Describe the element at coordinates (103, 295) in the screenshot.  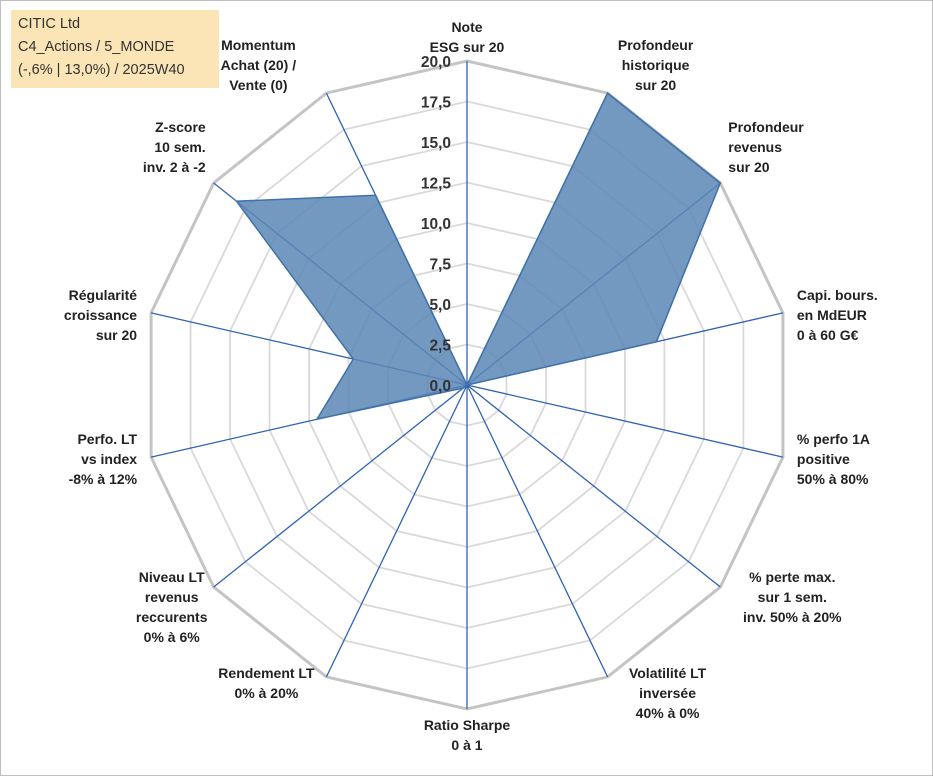
I see `axis-label-line: Régularité` at that location.